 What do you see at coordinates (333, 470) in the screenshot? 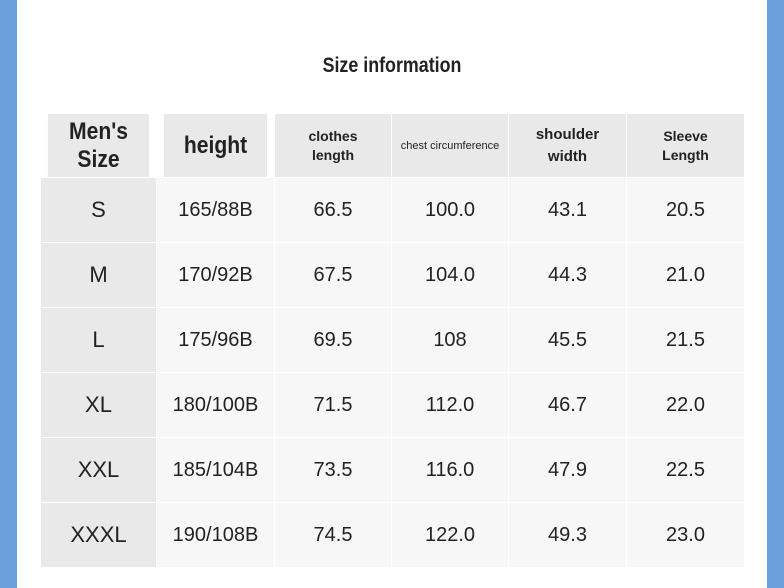
I see `table-cell: 73.5` at bounding box center [333, 470].